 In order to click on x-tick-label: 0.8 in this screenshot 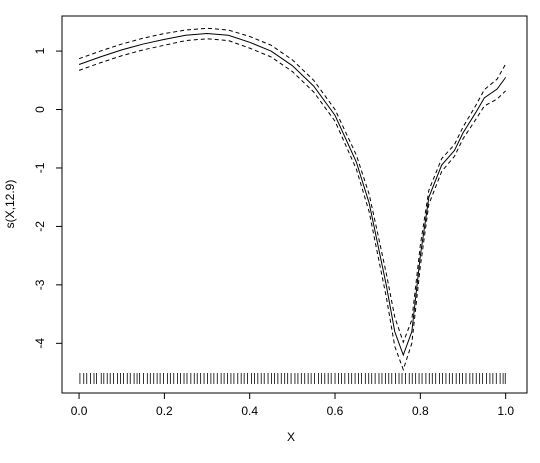, I will do `click(420, 411)`.